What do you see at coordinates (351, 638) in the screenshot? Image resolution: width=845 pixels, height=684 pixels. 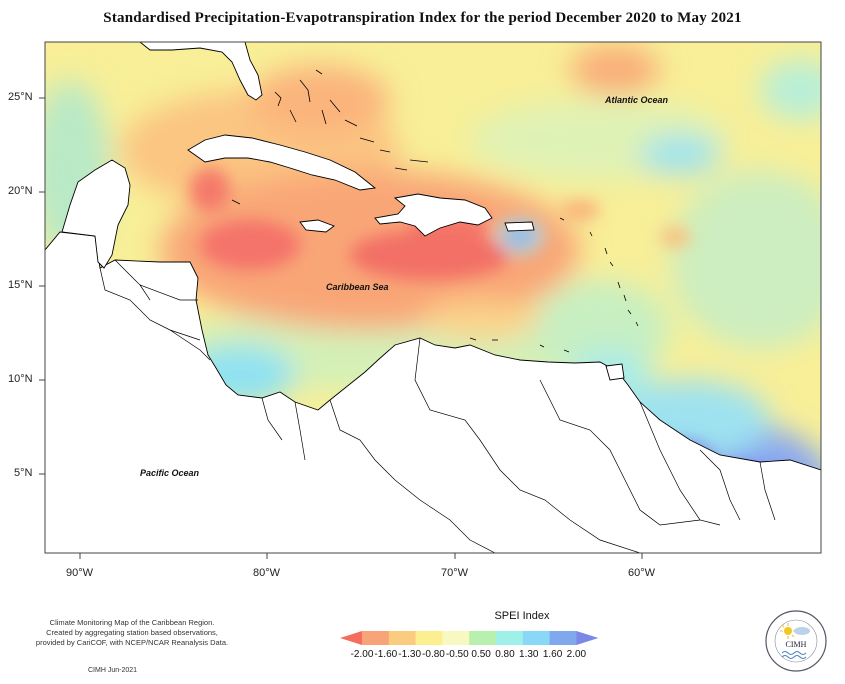 I see `legend-arrow-left` at bounding box center [351, 638].